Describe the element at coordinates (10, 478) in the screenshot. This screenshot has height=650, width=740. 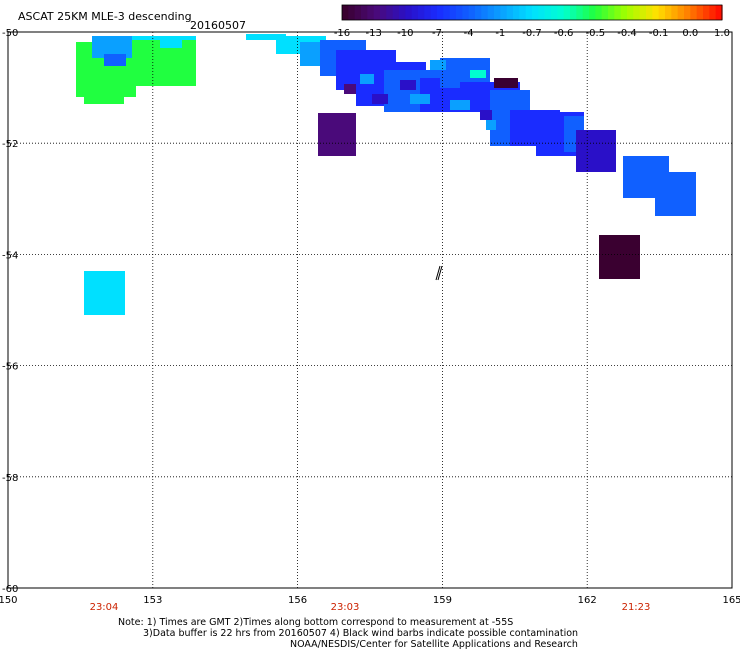
I see `y-tick-label: -58` at that location.